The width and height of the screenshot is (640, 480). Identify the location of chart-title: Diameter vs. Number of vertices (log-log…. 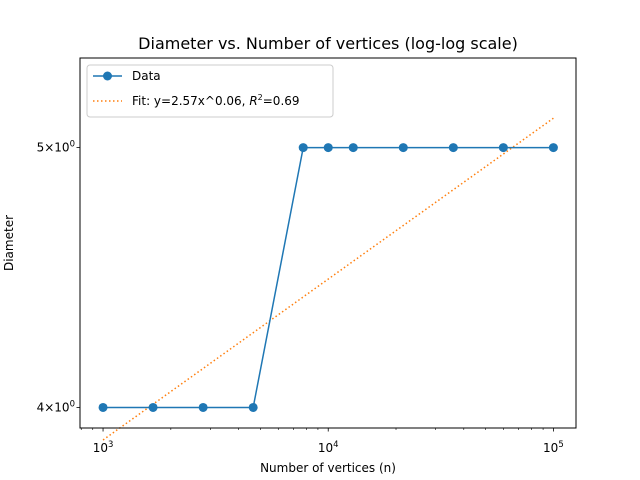
(328, 43).